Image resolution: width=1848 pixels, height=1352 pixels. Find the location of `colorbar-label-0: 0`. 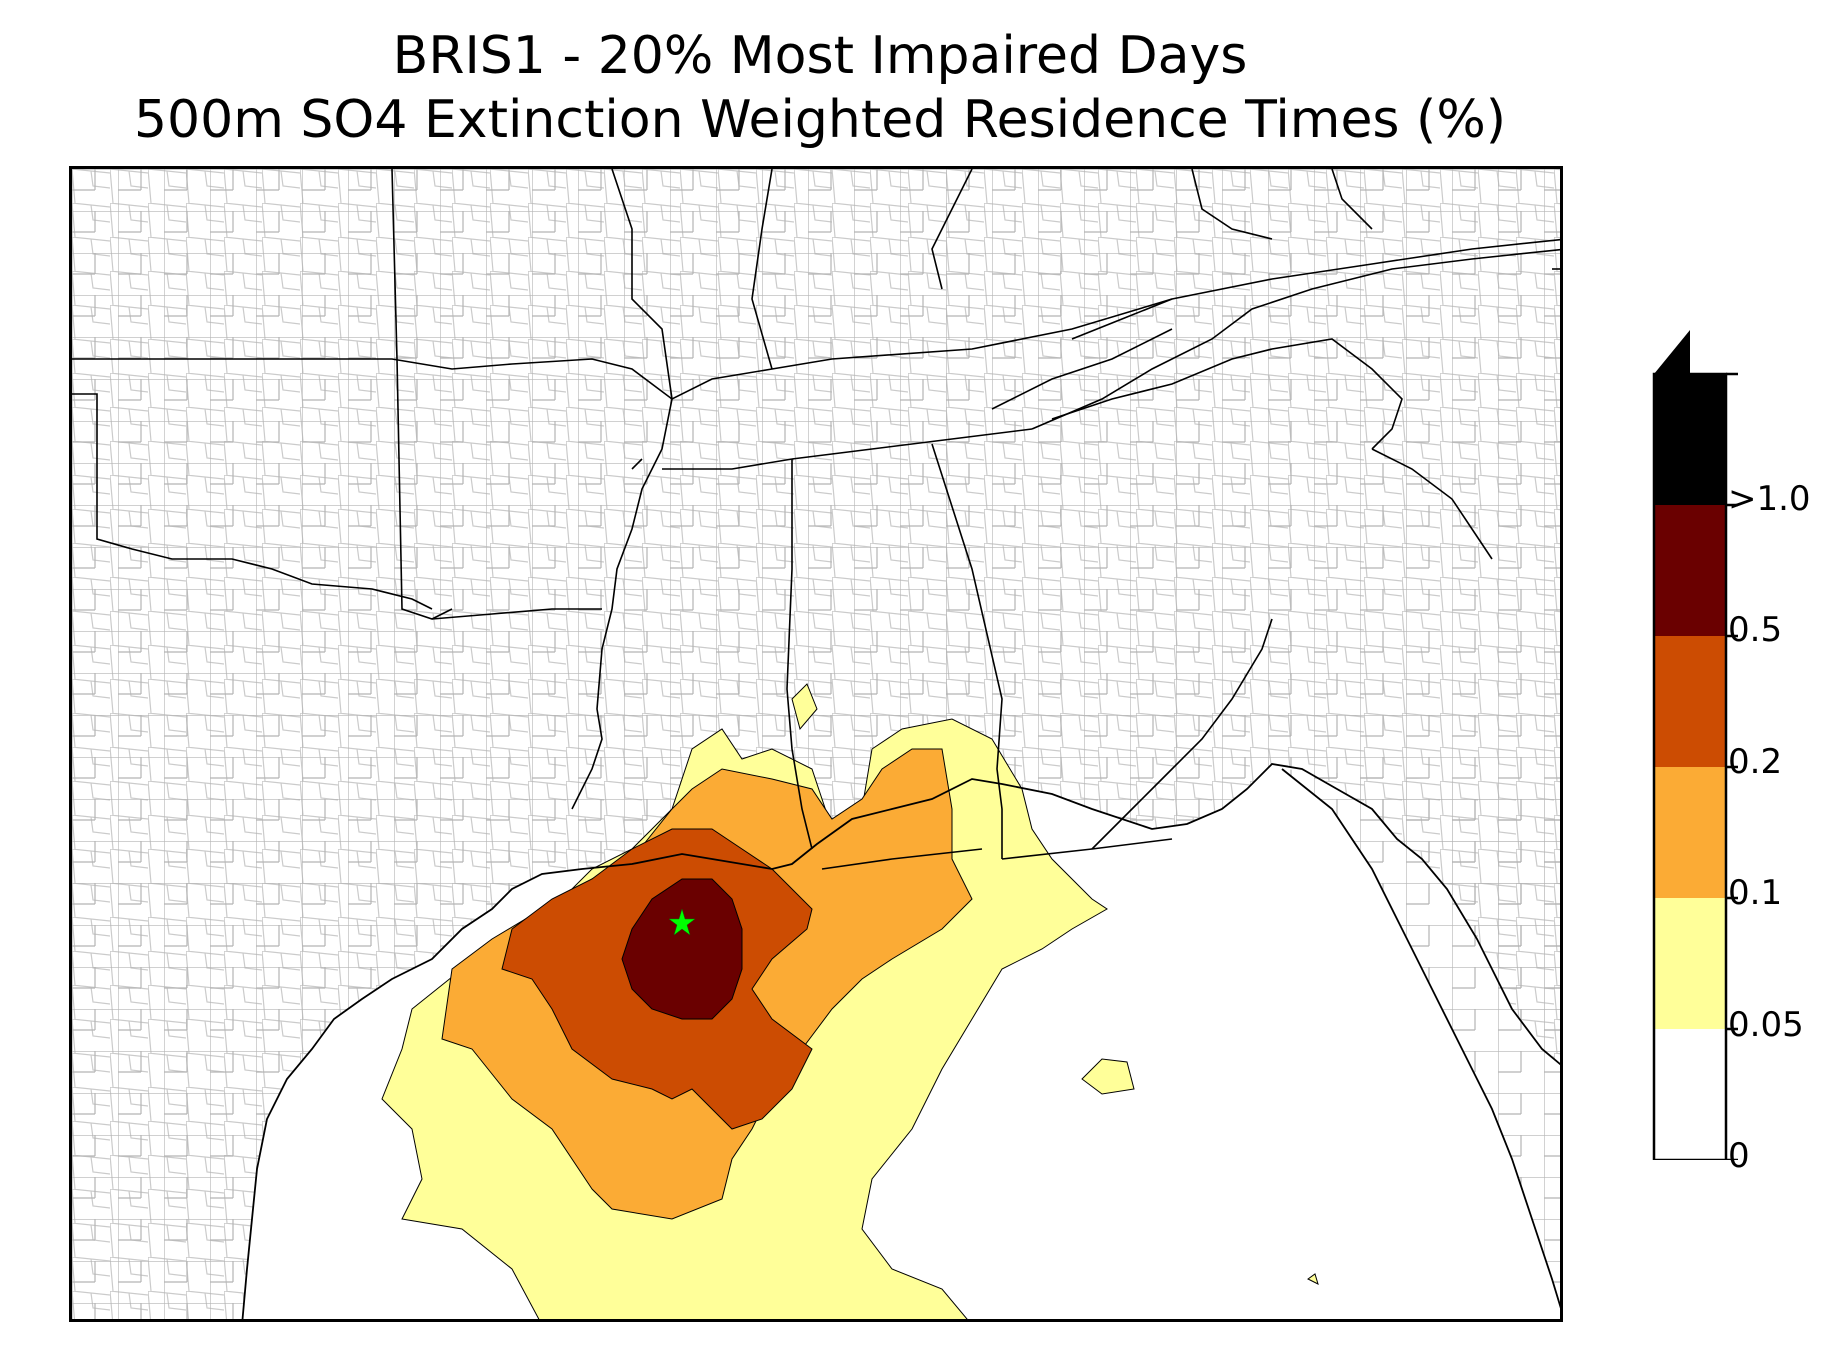

colorbar-label-0: 0 is located at coordinates (1739, 1156).